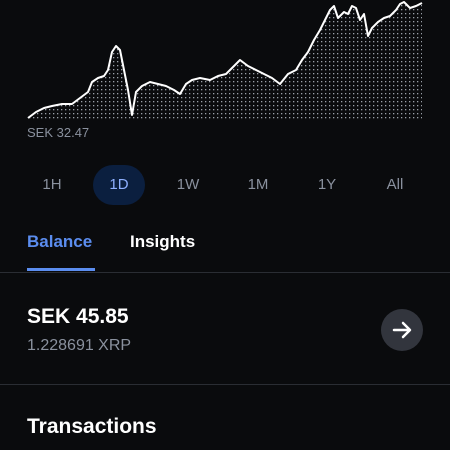 Image resolution: width=450 pixels, height=450 pixels. I want to click on section-title: Transactions, so click(92, 426).